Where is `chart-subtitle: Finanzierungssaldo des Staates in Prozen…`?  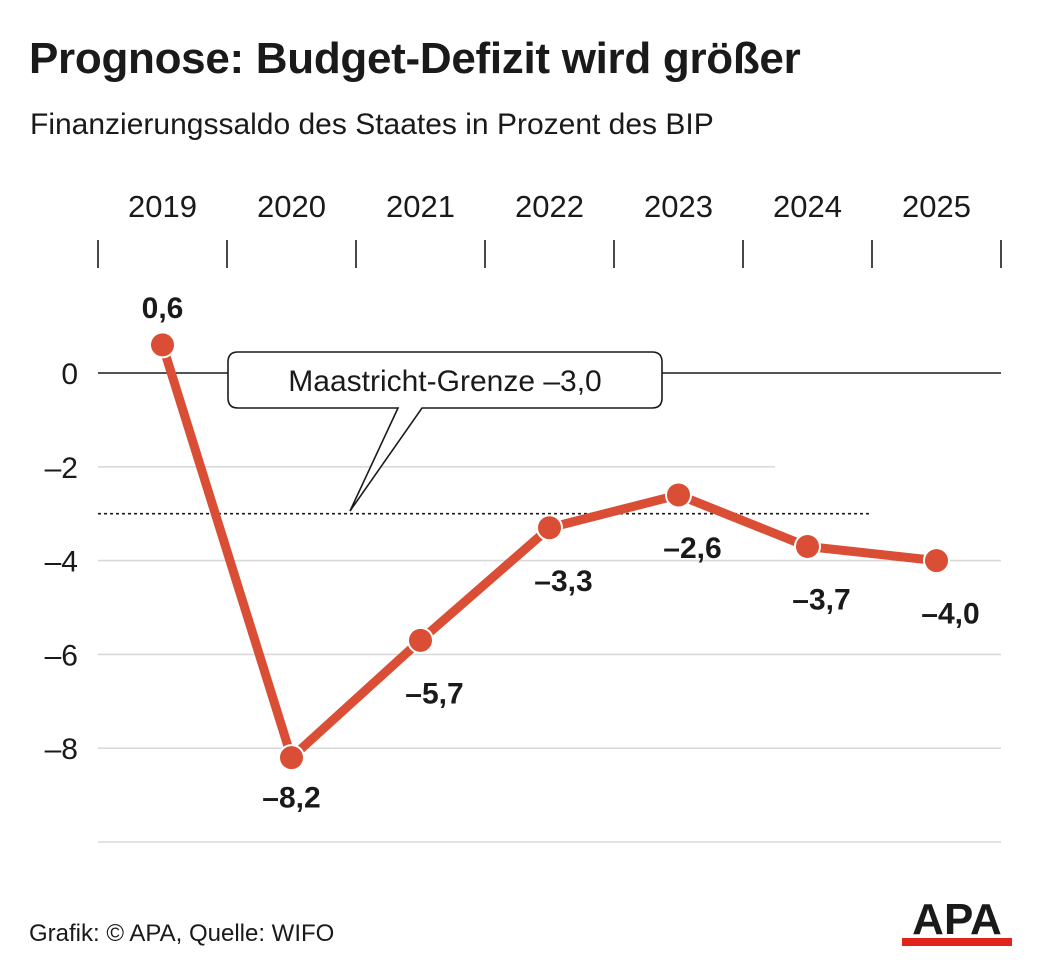
chart-subtitle: Finanzierungssaldo des Staates in Prozen… is located at coordinates (372, 124).